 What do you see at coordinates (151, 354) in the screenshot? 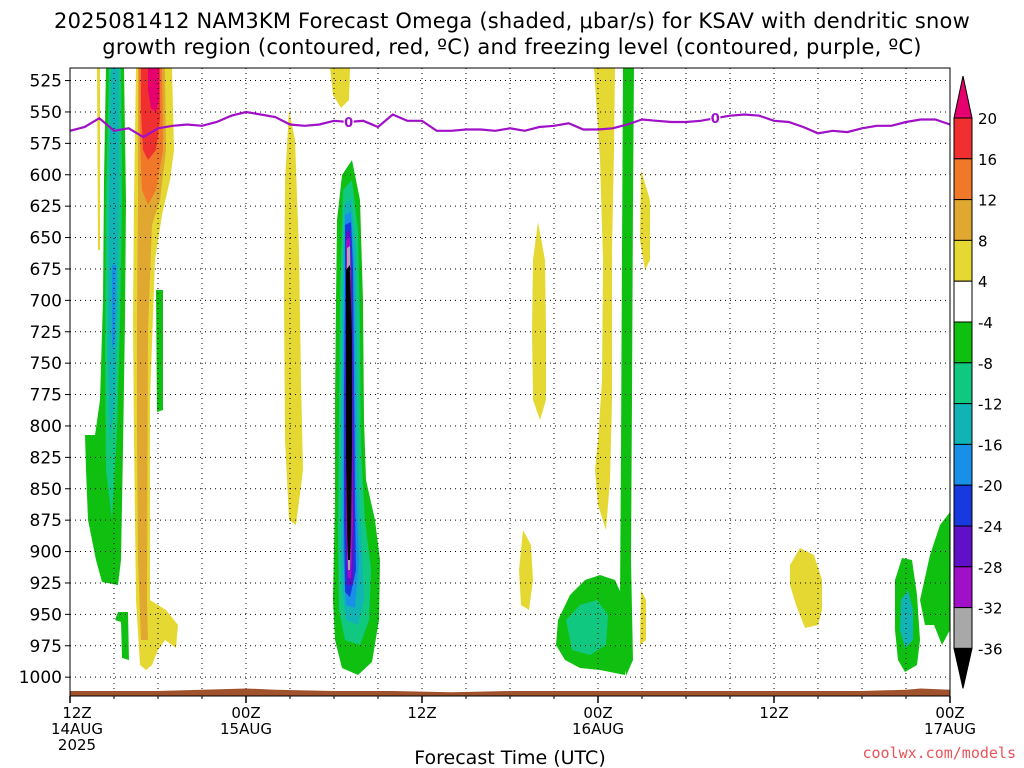
I see `omega-cell-positive-gold` at bounding box center [151, 354].